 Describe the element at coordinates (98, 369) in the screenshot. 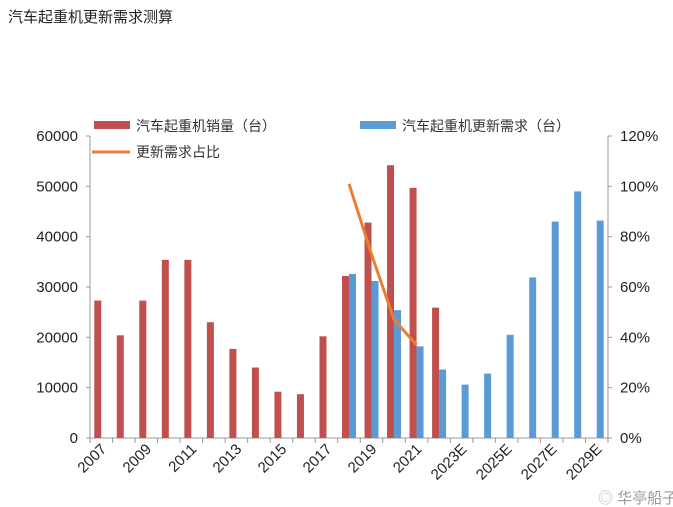

I see `bar-sales-2007` at that location.